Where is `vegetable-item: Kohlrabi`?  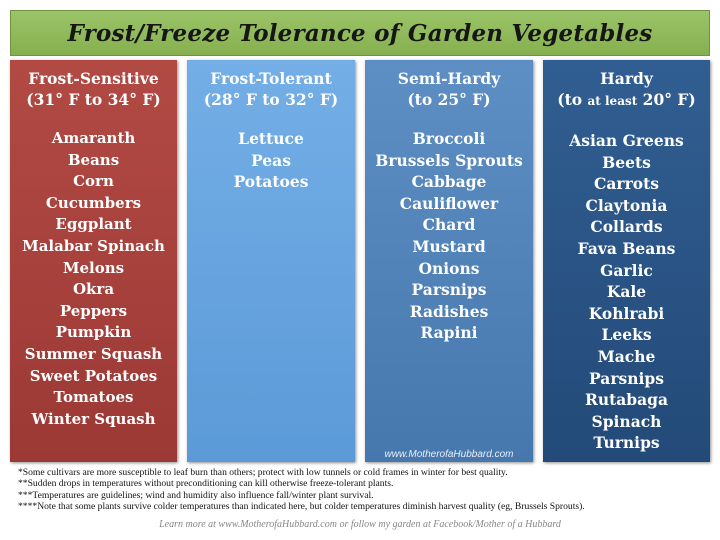 vegetable-item: Kohlrabi is located at coordinates (626, 313).